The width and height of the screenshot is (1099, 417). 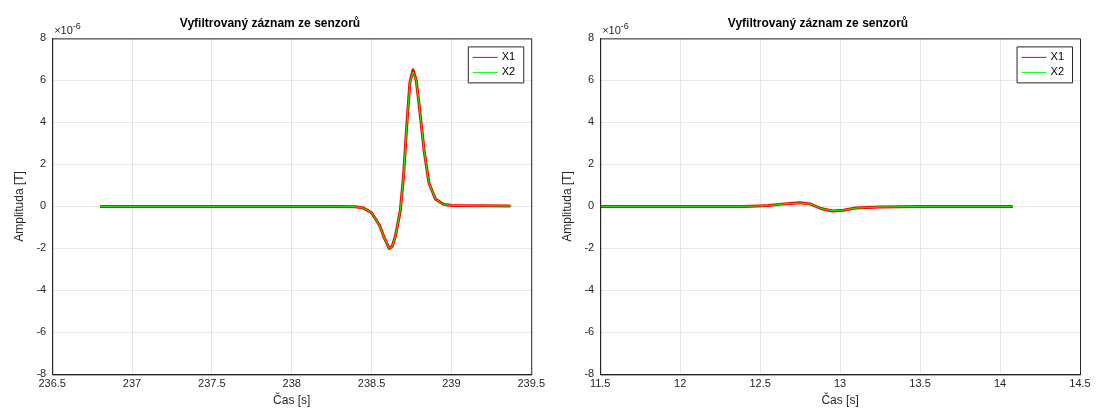 I want to click on x-tick-label: 238.5, so click(x=371, y=383).